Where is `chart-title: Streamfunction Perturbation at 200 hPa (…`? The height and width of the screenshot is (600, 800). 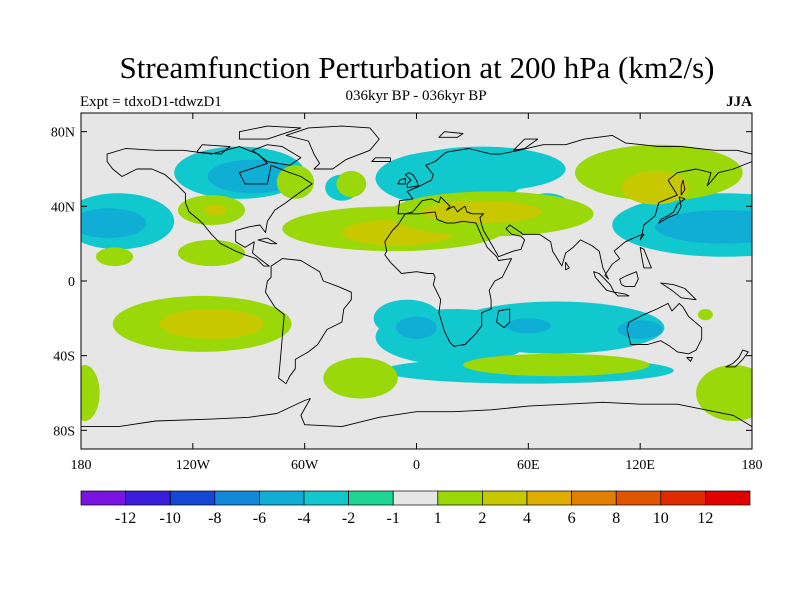
chart-title: Streamfunction Perturbation at 200 hPa (… is located at coordinates (417, 67).